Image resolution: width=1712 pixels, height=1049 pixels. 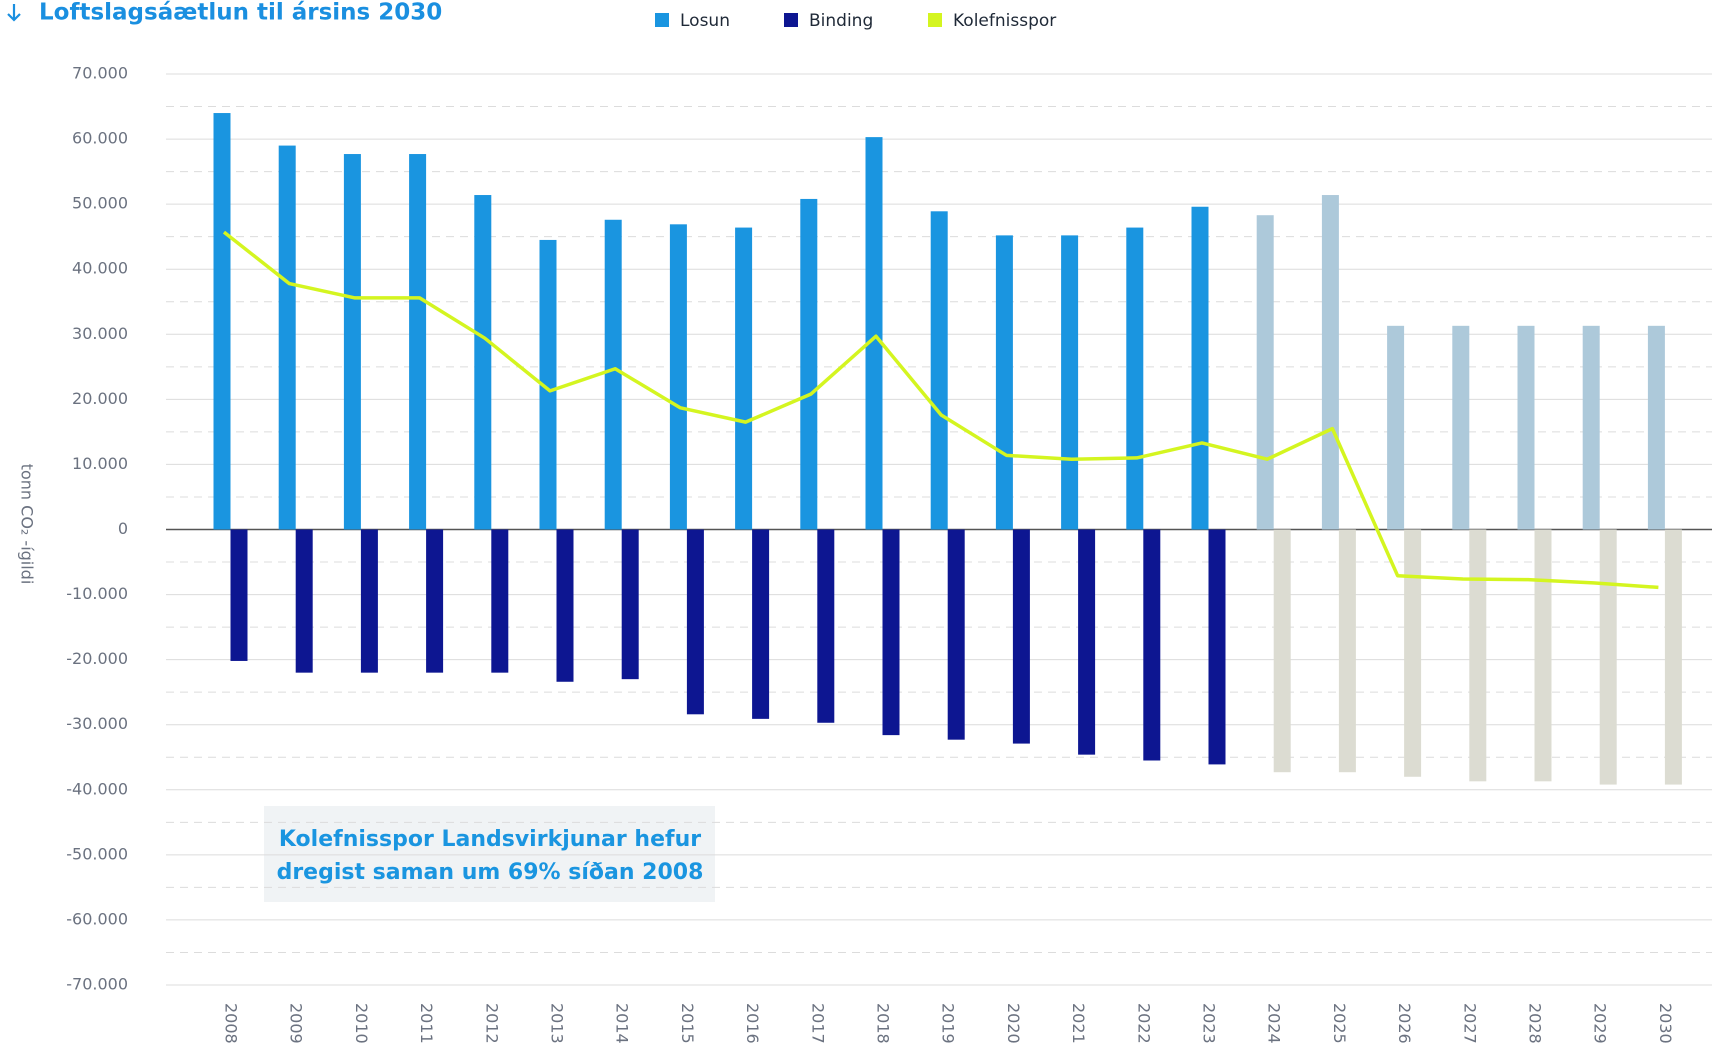 What do you see at coordinates (97, 658) in the screenshot?
I see `y-tick-label: -20.000` at bounding box center [97, 658].